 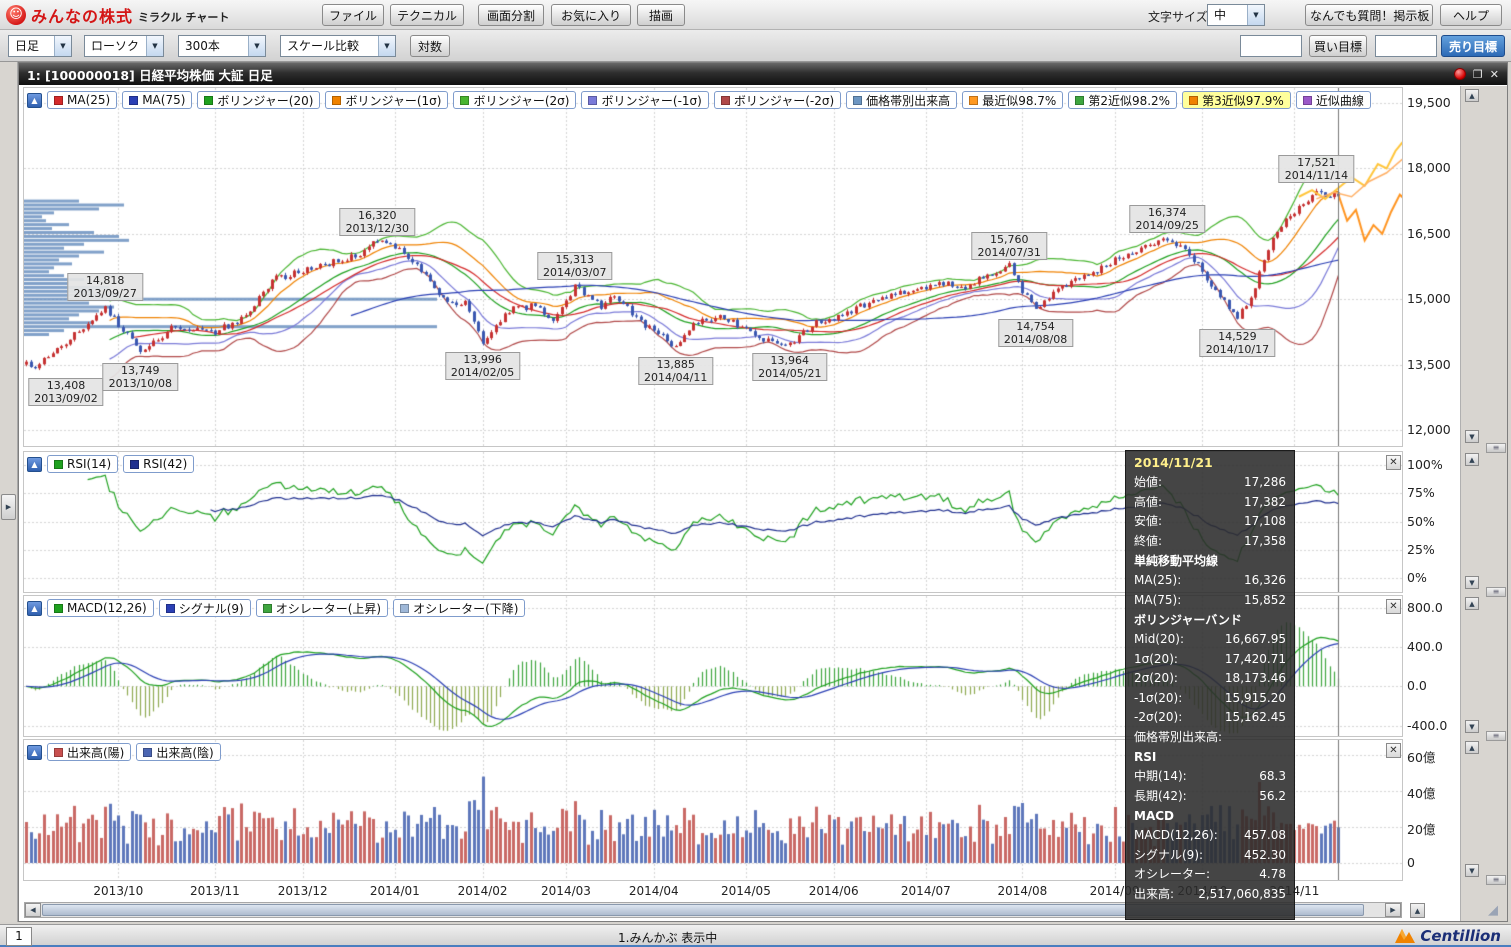 What do you see at coordinates (459, 608) in the screenshot?
I see `macd-indicator-chip: オシレーター(下降)` at bounding box center [459, 608].